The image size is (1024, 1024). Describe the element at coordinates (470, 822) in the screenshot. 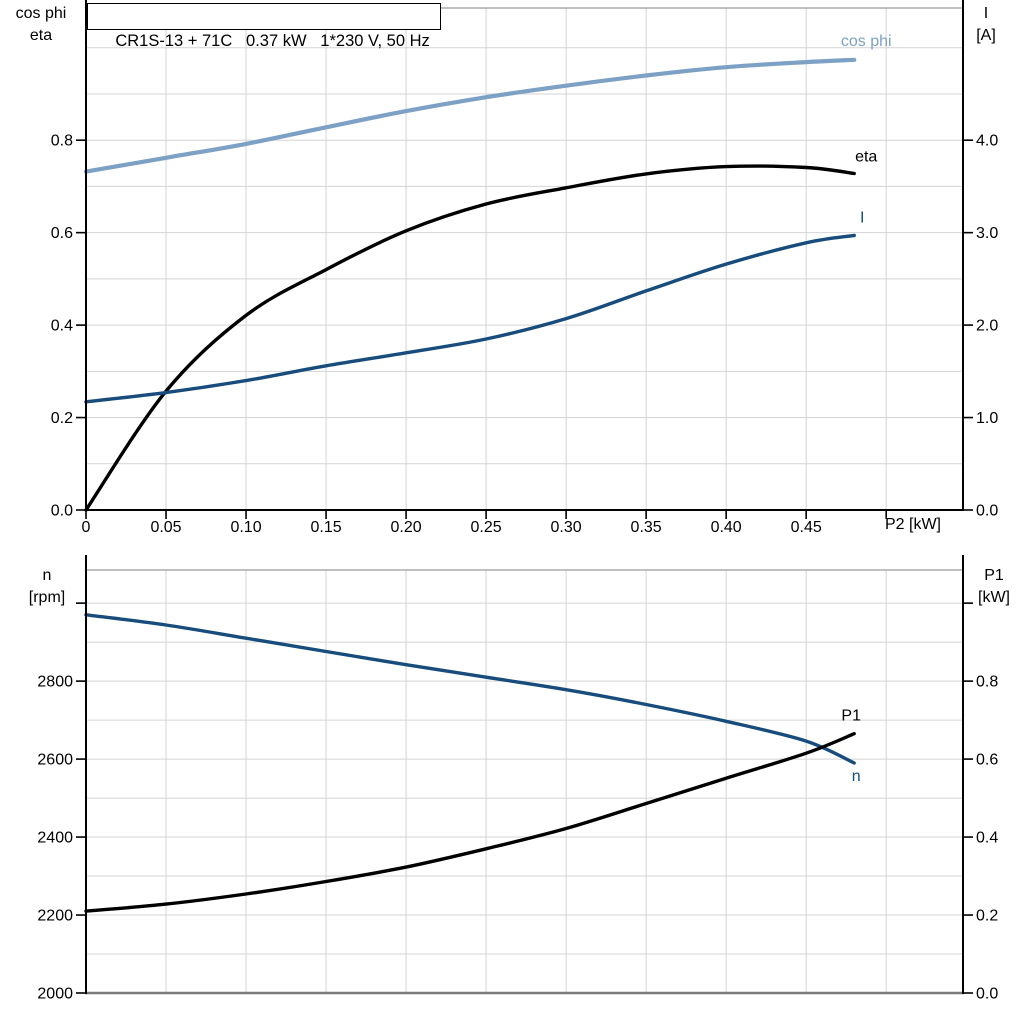

I see `curve-p1` at that location.